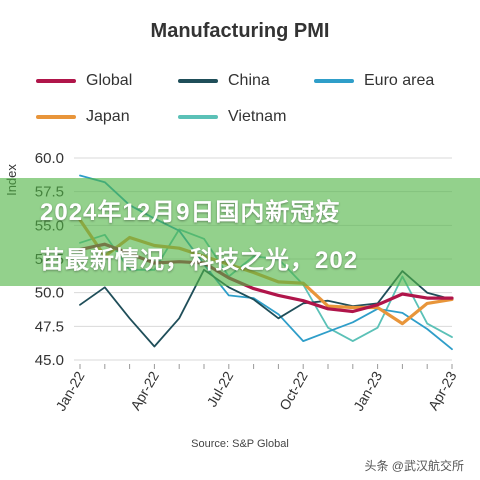 The width and height of the screenshot is (480, 480). I want to click on y-tick-label: 47.5, so click(49, 326).